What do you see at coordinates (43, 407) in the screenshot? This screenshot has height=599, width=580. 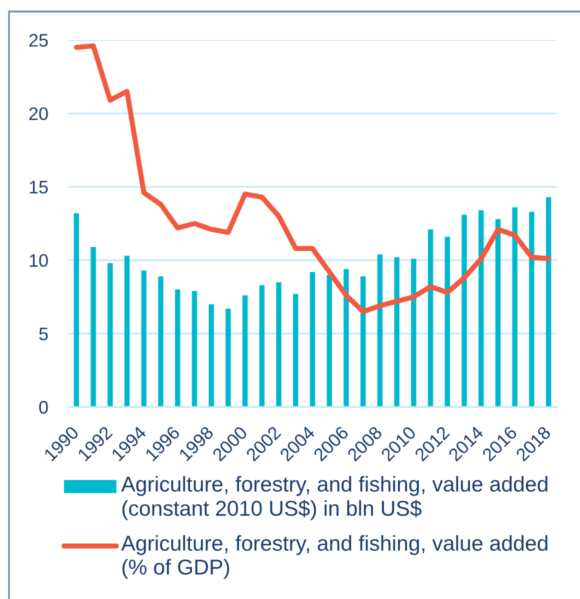 I see `y-tick-label: 0` at bounding box center [43, 407].